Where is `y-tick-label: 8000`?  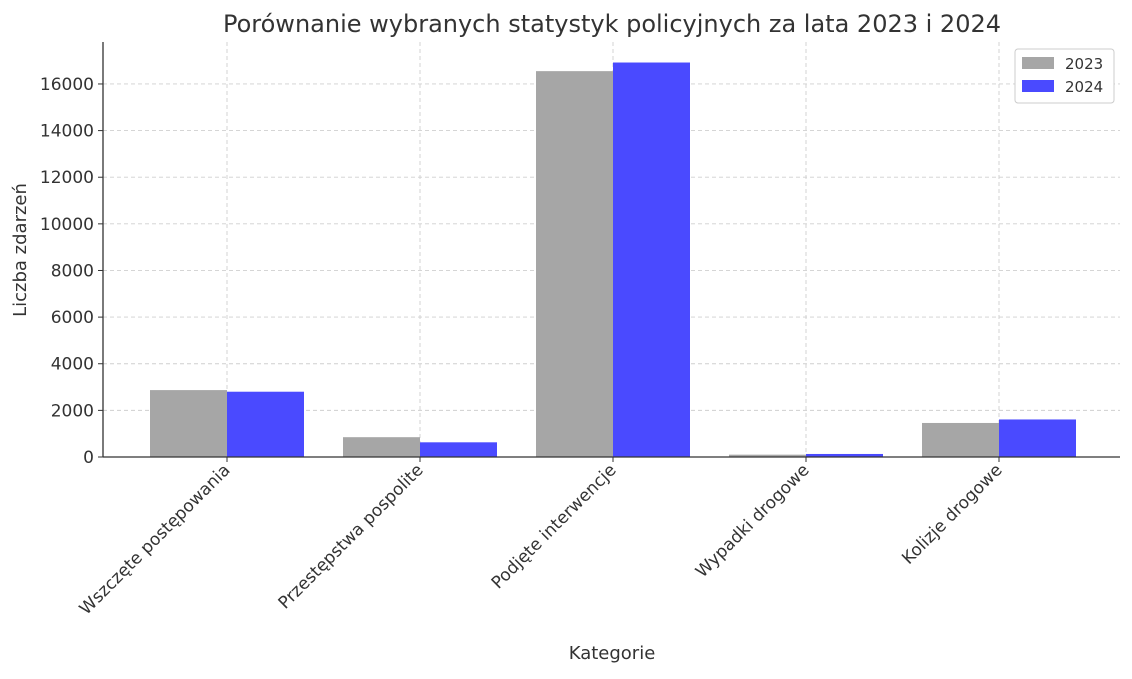 y-tick-label: 8000 is located at coordinates (72, 271).